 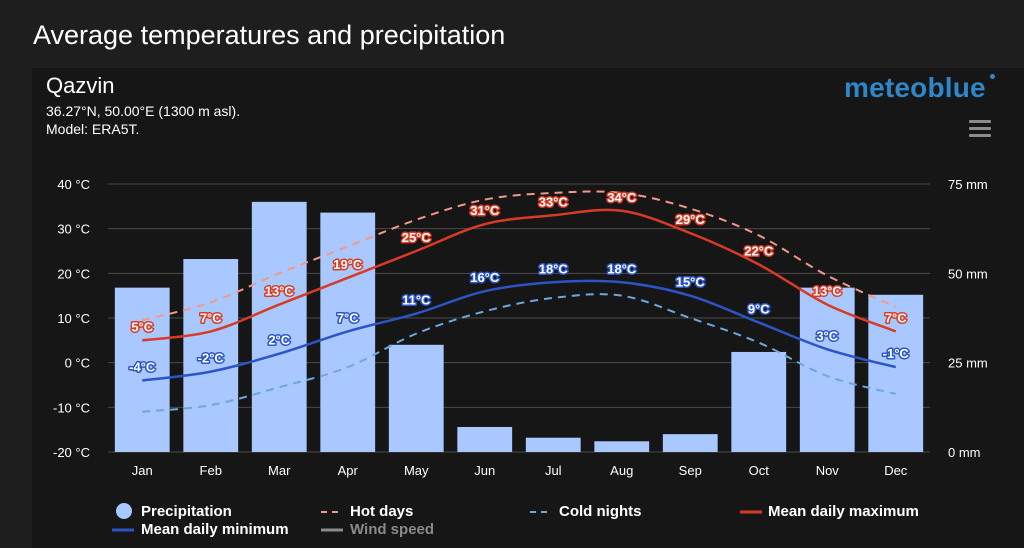 What do you see at coordinates (382, 511) in the screenshot?
I see `legend-hot-days: Hot days` at bounding box center [382, 511].